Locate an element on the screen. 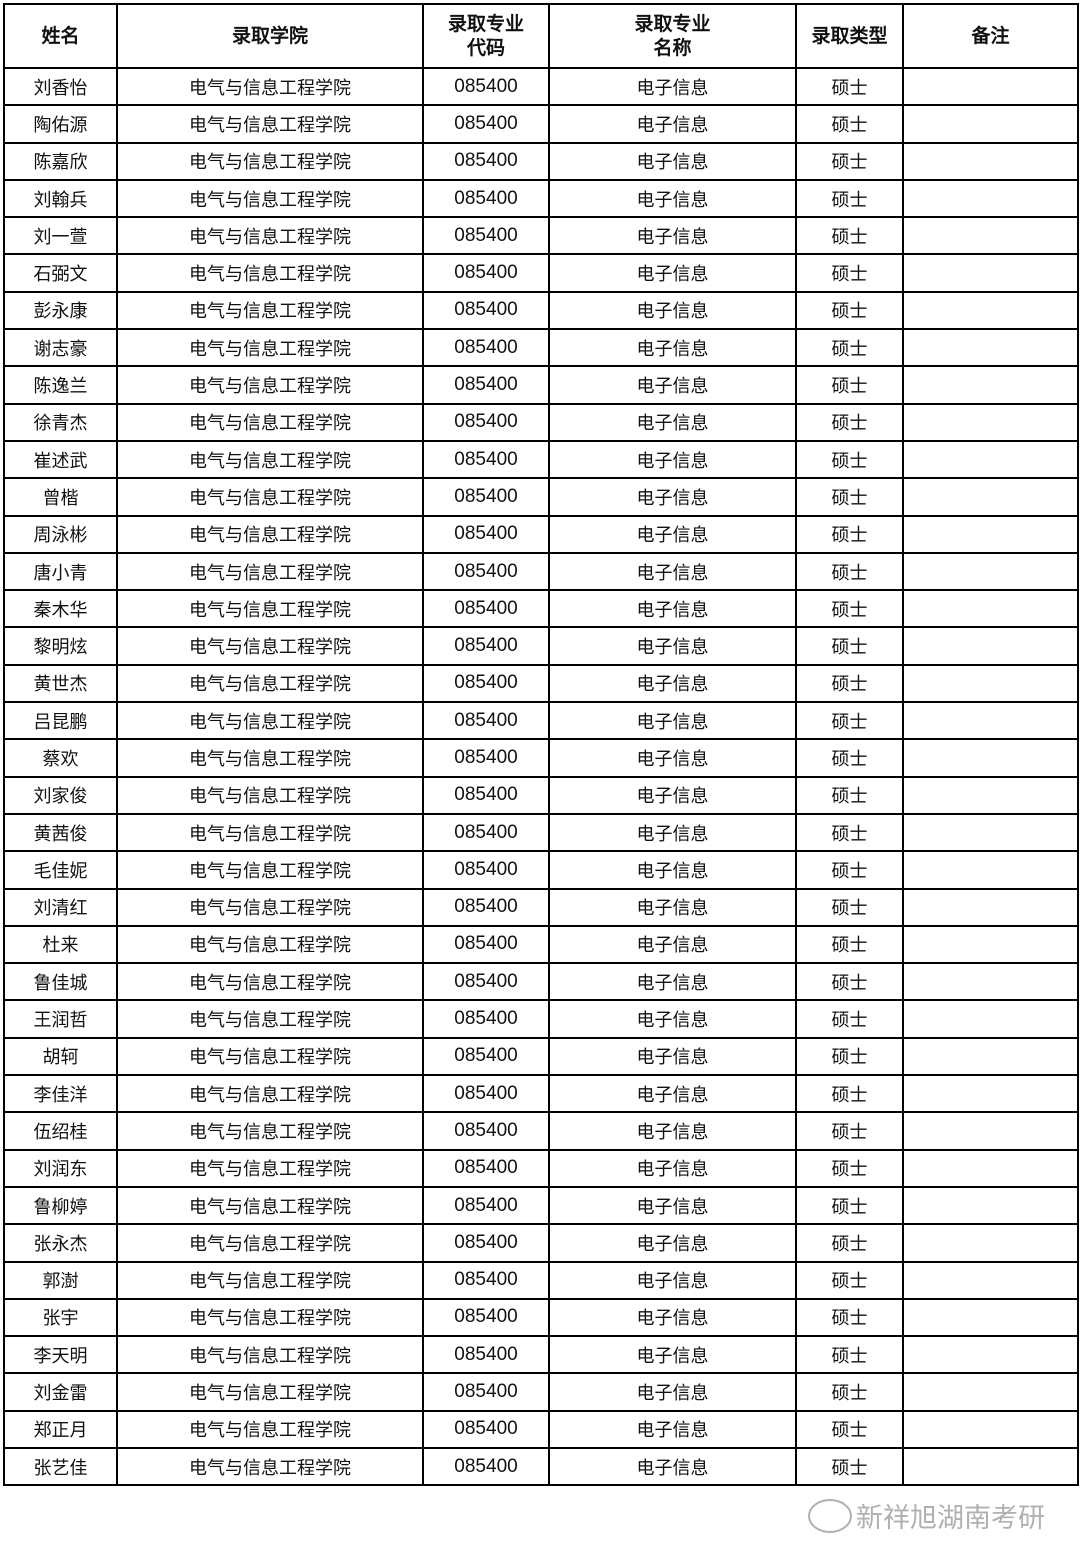 The image size is (1080, 1564). cell-name: 谢志豪 is located at coordinates (60, 348).